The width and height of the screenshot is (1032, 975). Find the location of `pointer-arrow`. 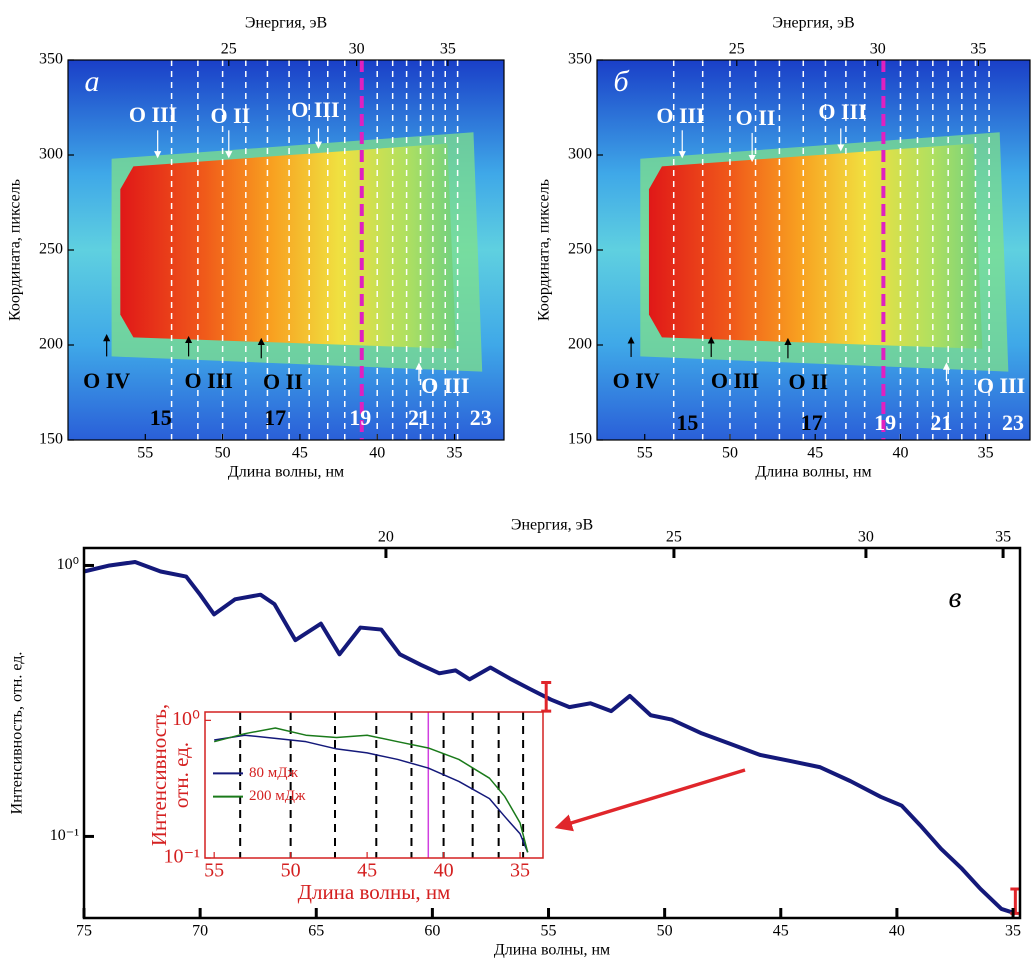

pointer-arrow is located at coordinates (650, 800).